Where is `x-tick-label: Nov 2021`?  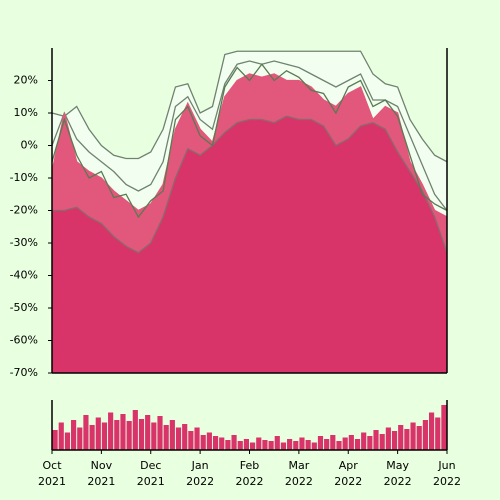
x-tick-label: Nov 2021 is located at coordinates (101, 473).